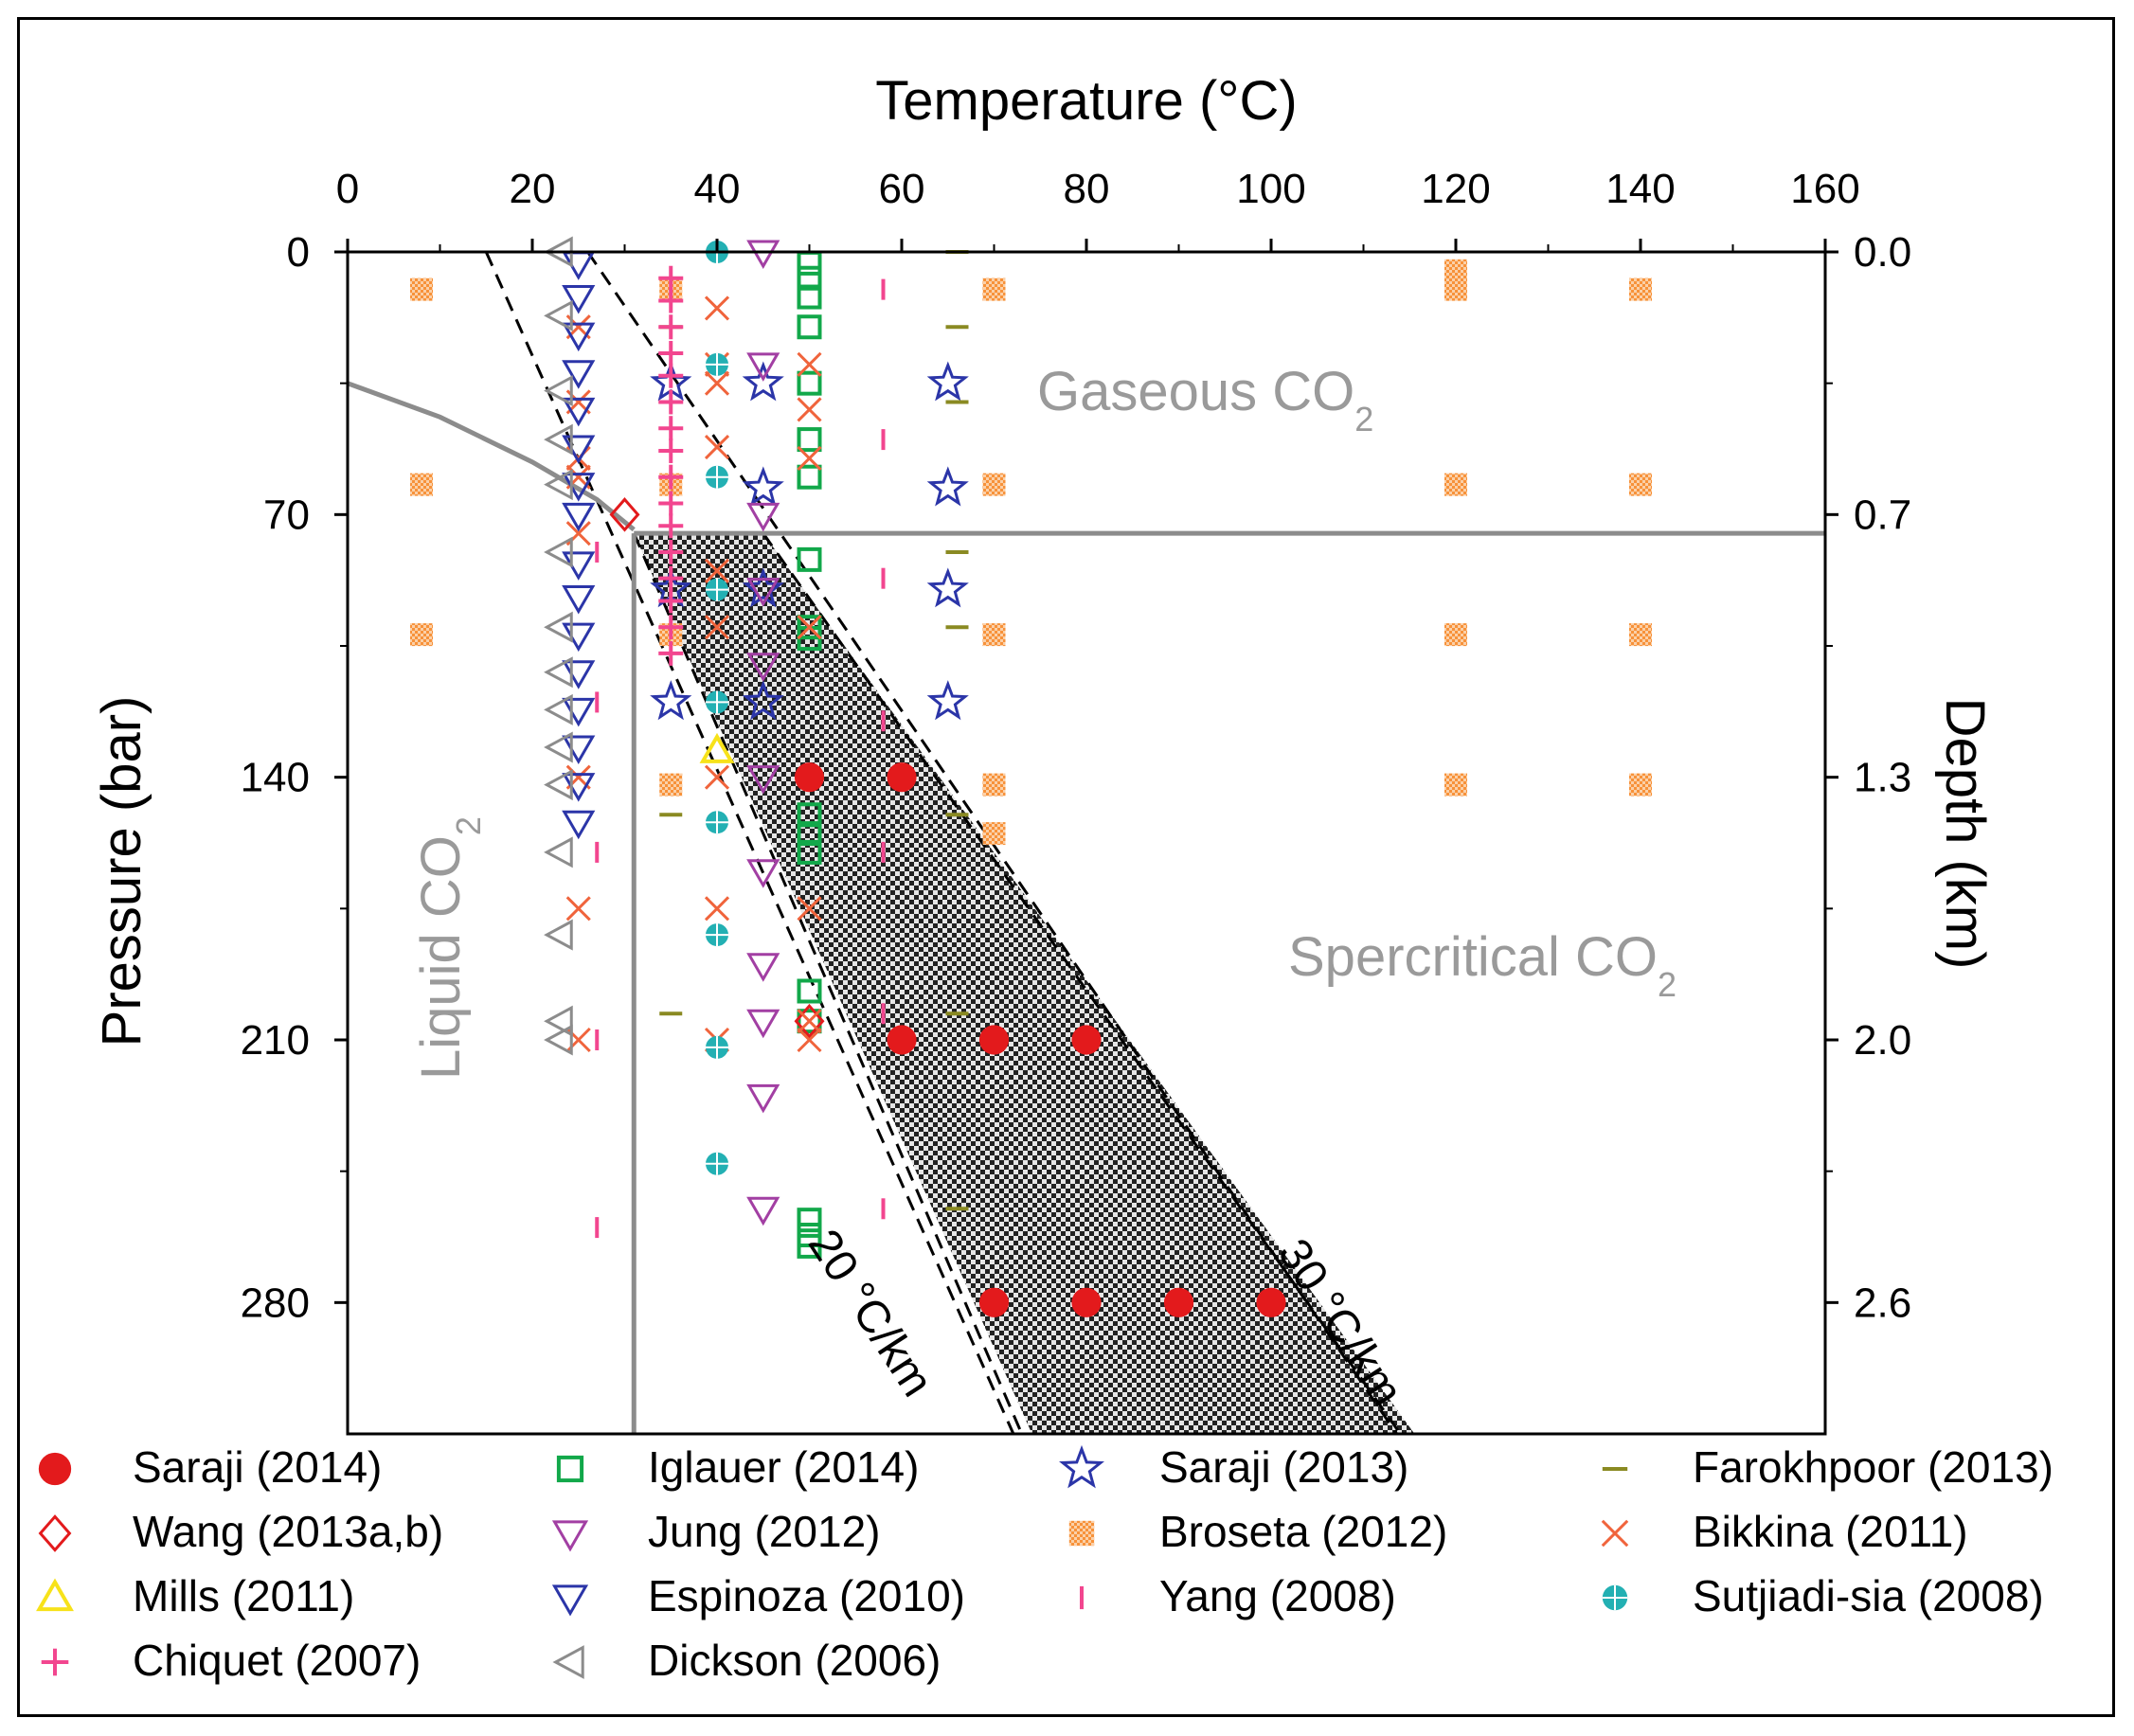 This screenshot has height=1736, width=2134. Describe the element at coordinates (275, 778) in the screenshot. I see `y-tick-label: 140` at that location.